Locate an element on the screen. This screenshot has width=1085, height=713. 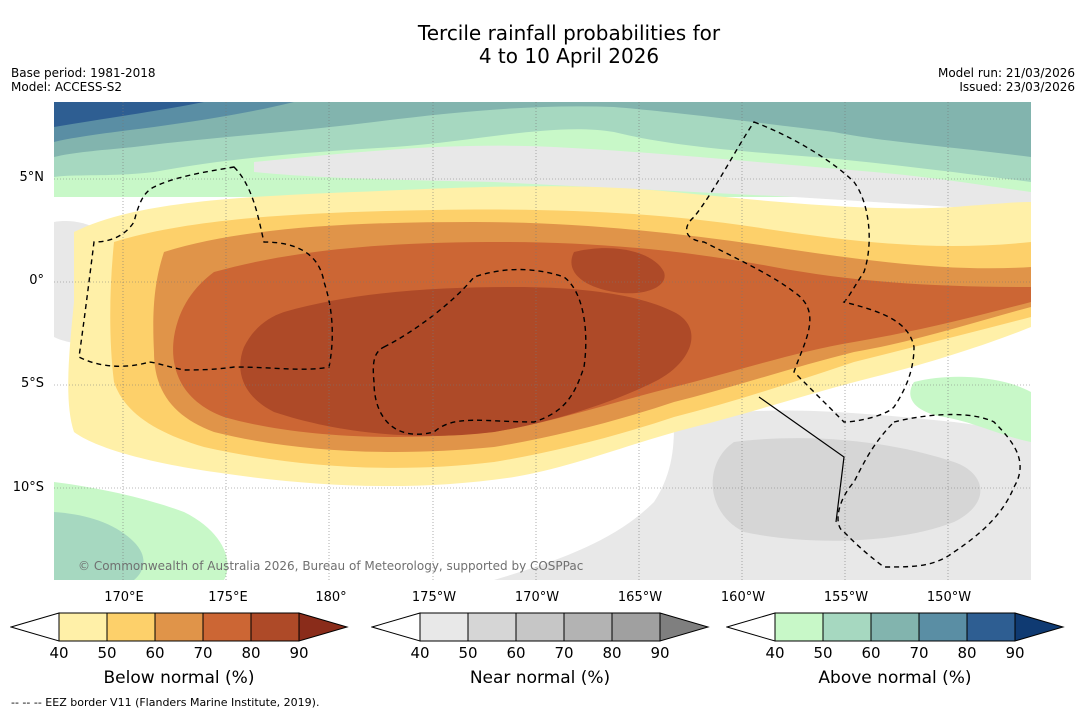
colorbar-below-label: Below normal (%) is located at coordinates (179, 678).